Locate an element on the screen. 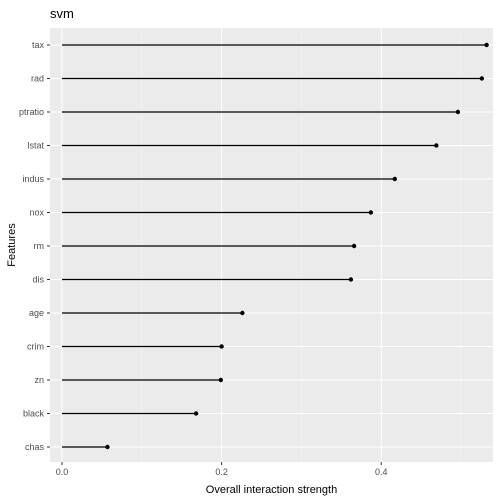 This screenshot has width=500, height=500. y-tick-label: zn is located at coordinates (39, 380).